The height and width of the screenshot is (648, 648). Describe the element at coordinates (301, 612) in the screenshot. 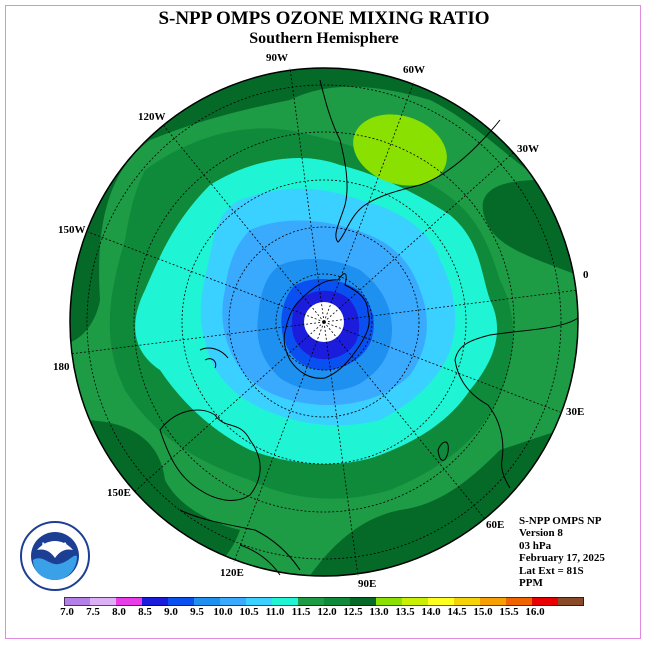

I see `colorbar-tick-label: 11.5` at that location.